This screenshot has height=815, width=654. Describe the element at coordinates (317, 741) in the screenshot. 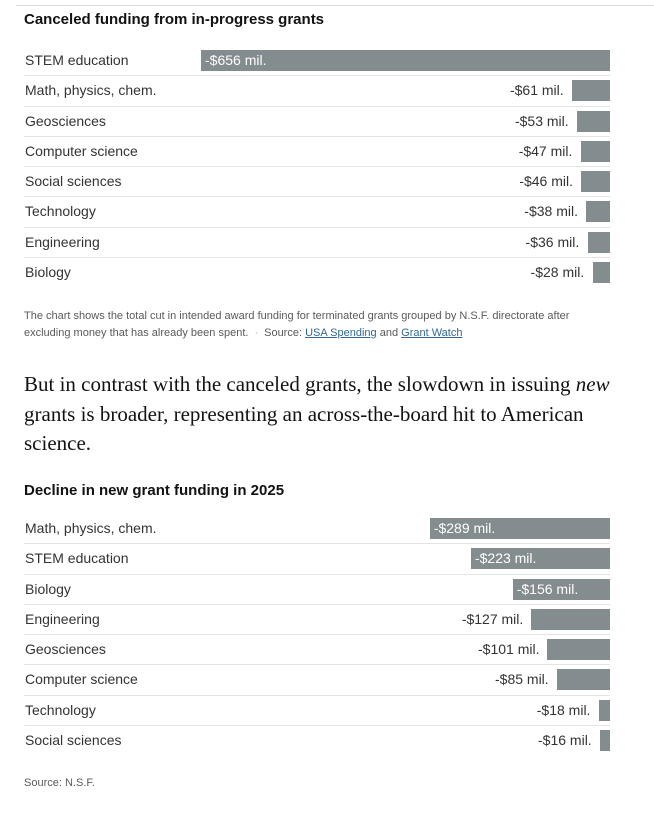

I see `chart2-row: Social sciences -$16 mil.` at that location.